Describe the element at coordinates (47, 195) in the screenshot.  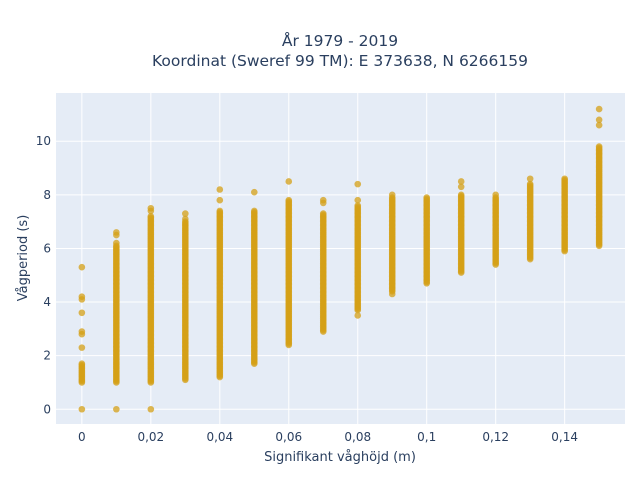
I see `y-tick-label: 8` at that location.